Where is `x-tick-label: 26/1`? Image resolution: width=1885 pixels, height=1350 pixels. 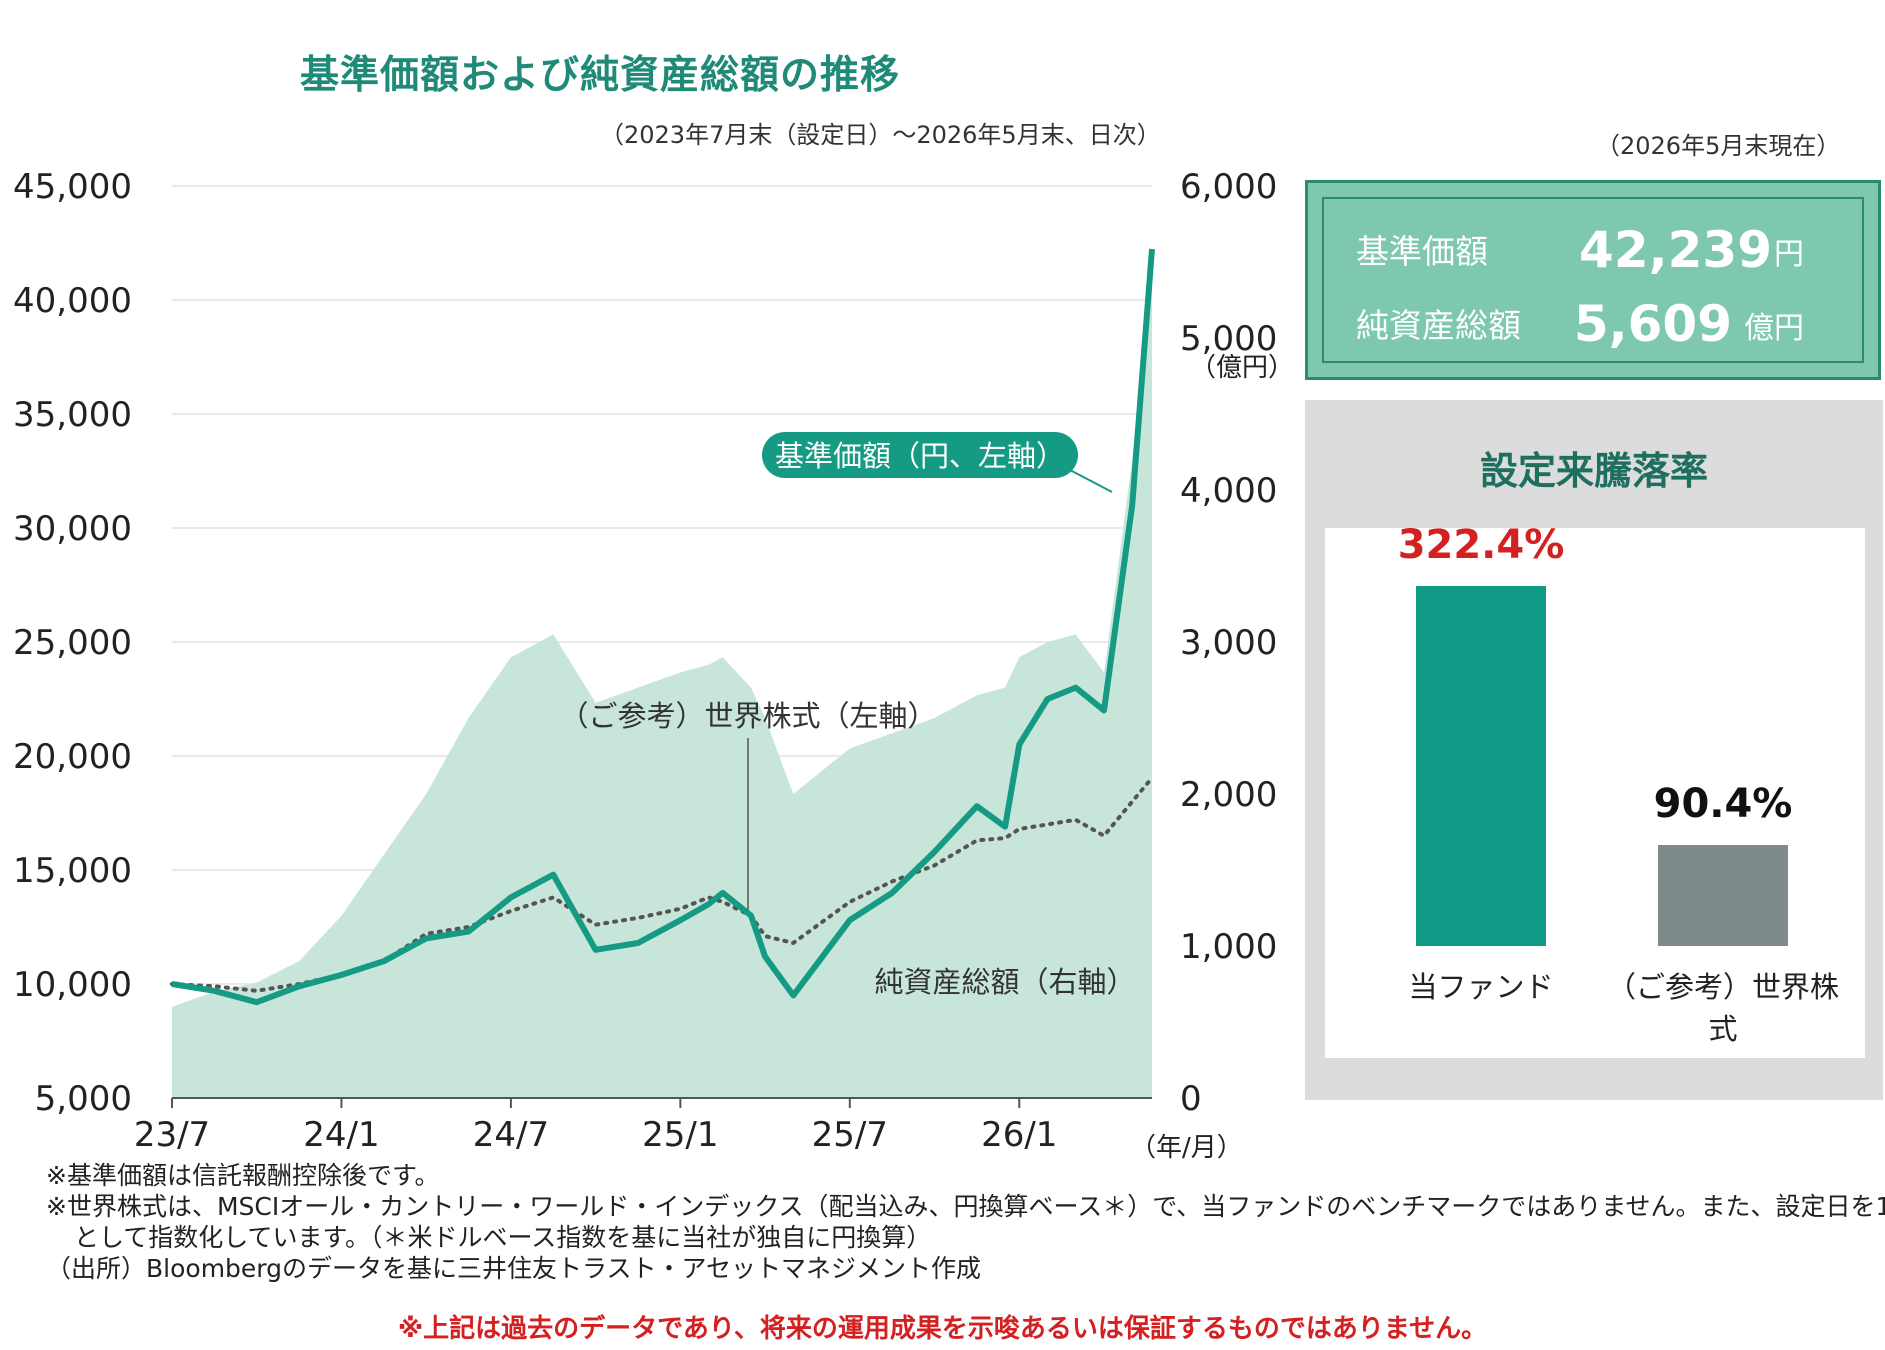 x-tick-label: 26/1 is located at coordinates (1019, 1135).